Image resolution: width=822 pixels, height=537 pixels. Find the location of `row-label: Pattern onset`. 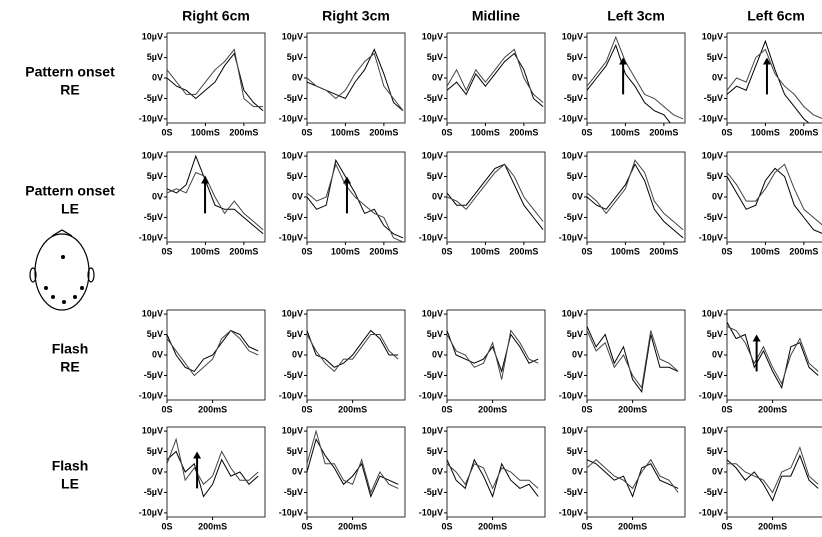

row-label: Pattern onset is located at coordinates (70, 72).